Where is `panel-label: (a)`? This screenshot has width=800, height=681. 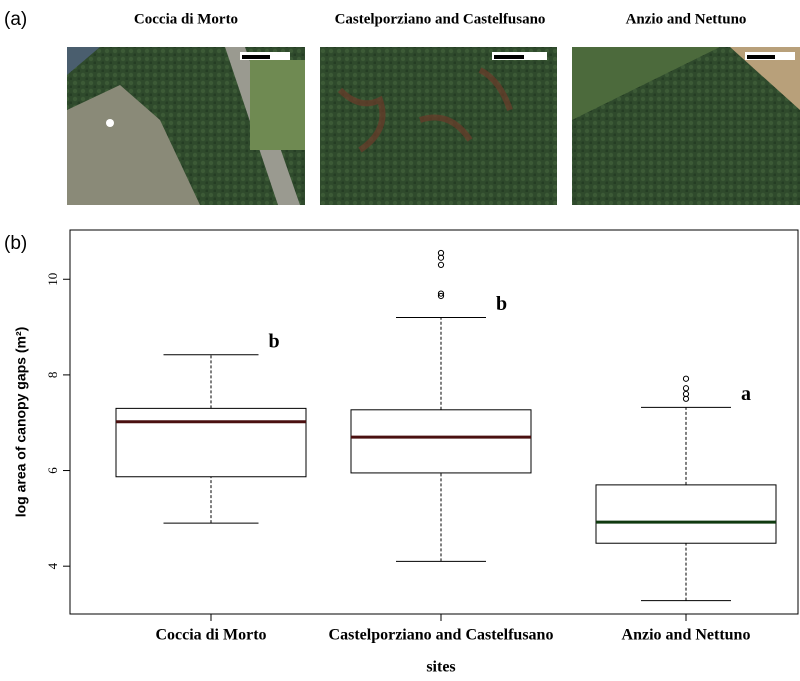 panel-label: (a) is located at coordinates (15, 19).